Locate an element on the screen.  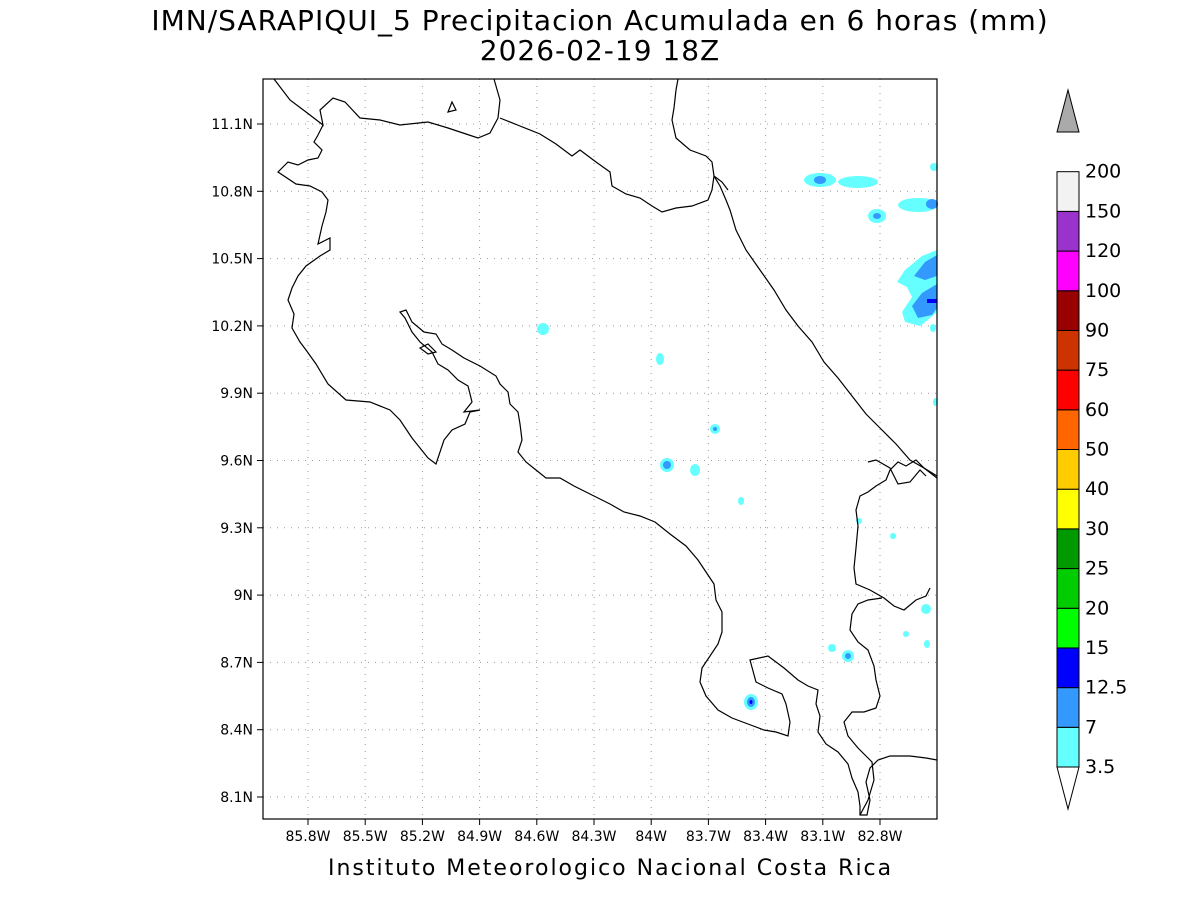
lat-tick-label: 8.4N is located at coordinates (236, 731).